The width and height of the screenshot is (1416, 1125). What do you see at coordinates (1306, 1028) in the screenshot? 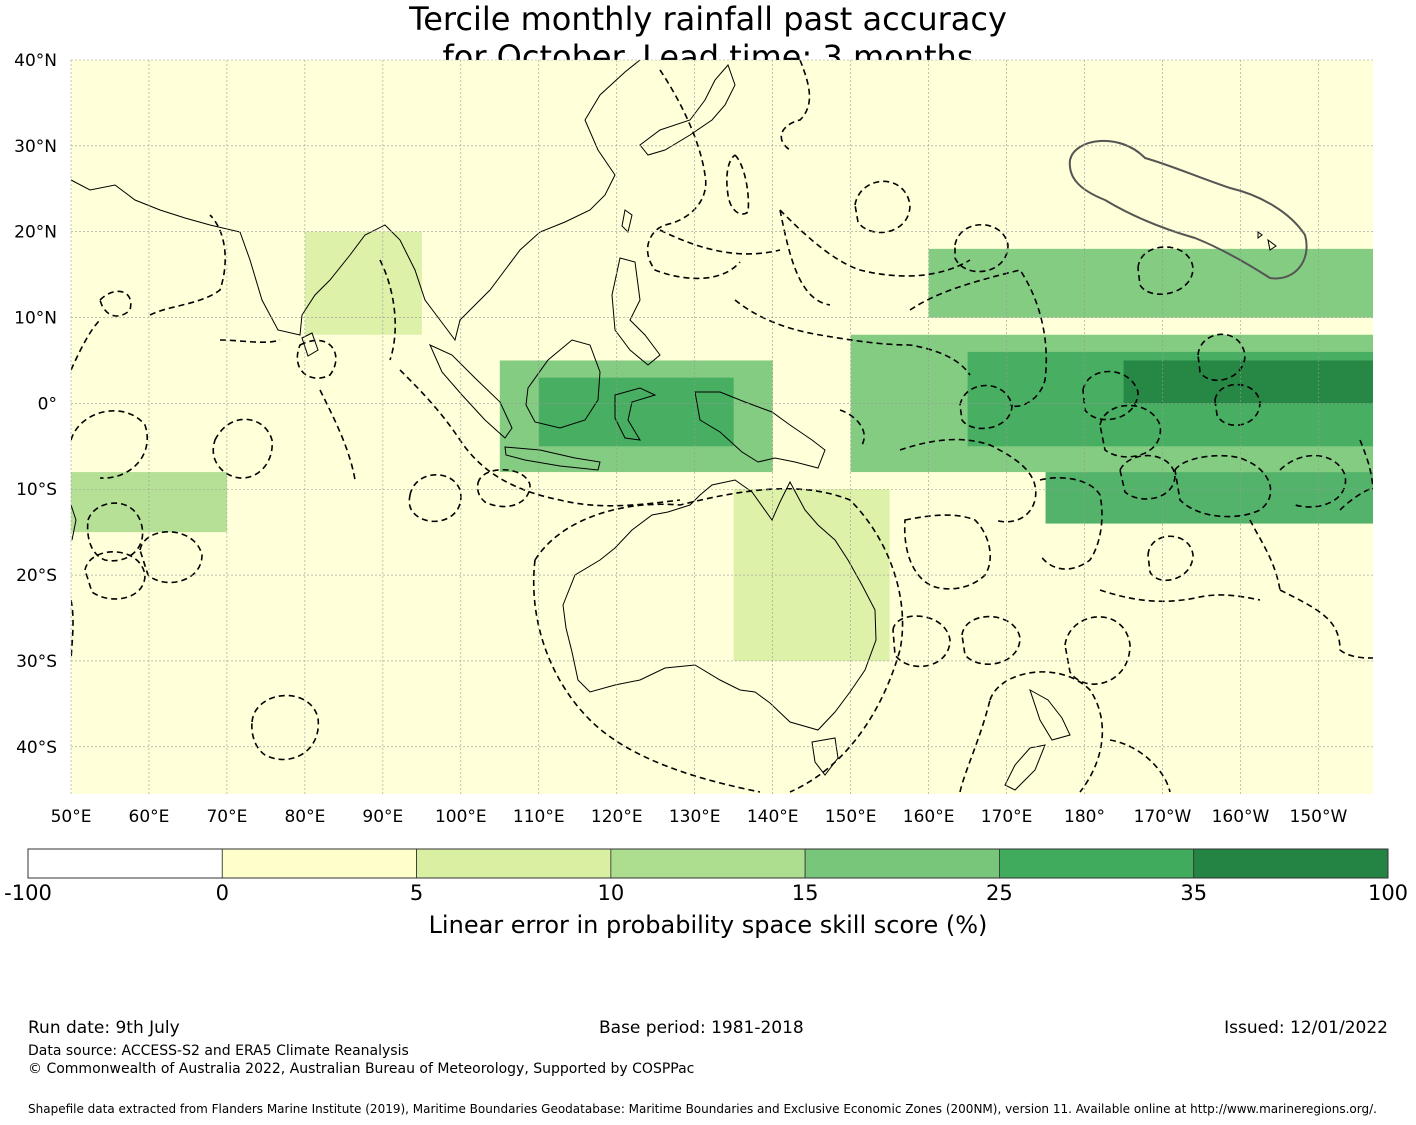
I see `issued-date: Issued: 12/01/2022` at bounding box center [1306, 1028].